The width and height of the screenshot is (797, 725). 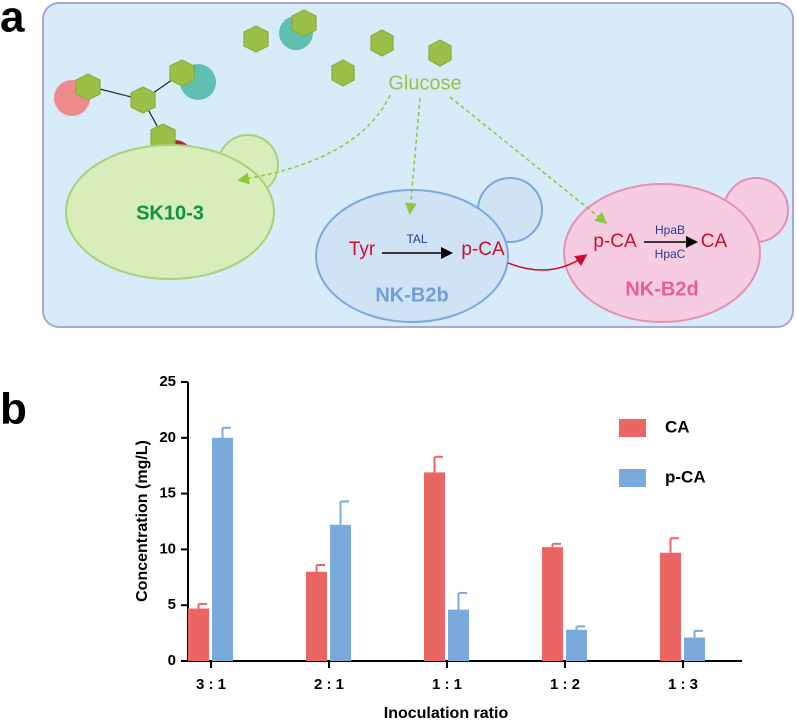 I want to click on y-axis-title: Concentration (mg/L), so click(x=142, y=521).